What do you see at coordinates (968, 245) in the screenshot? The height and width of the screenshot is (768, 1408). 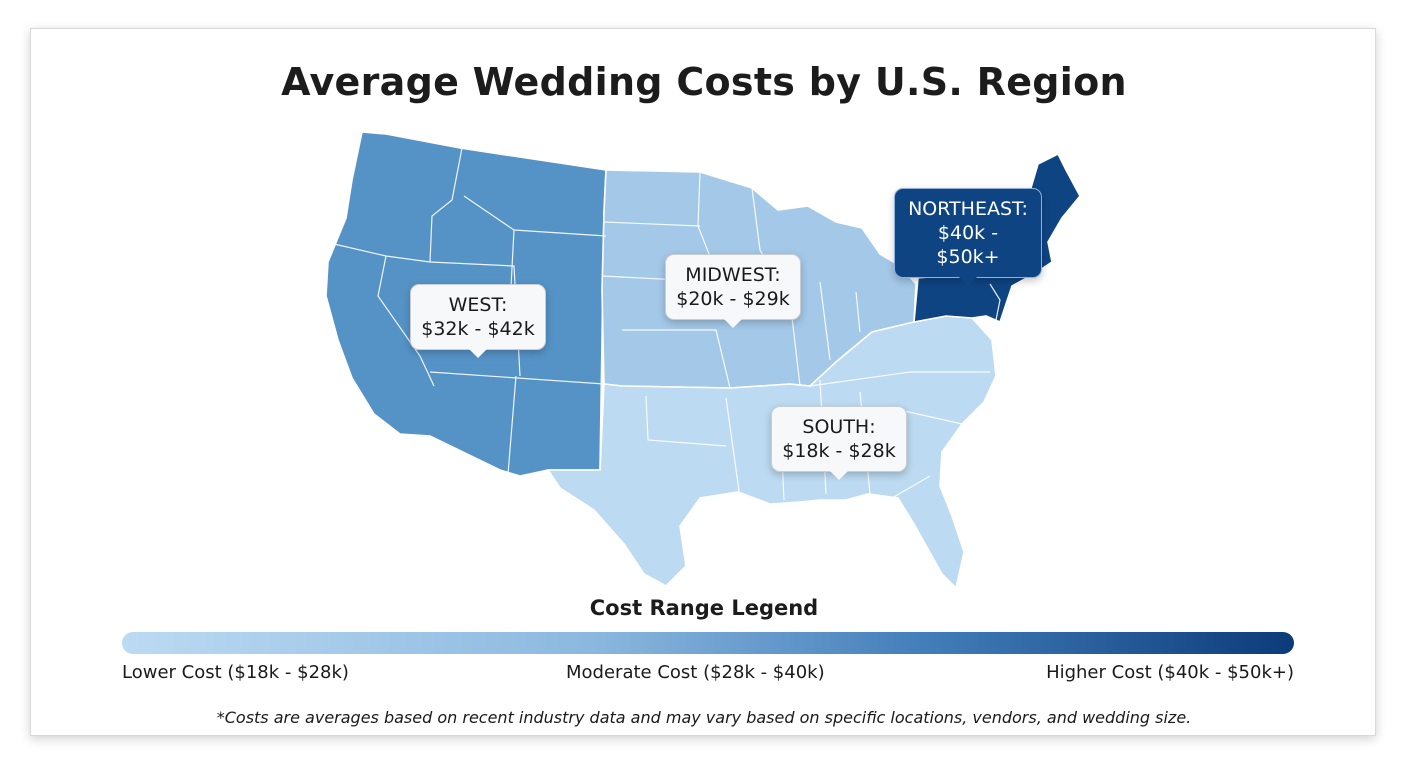 I see `region-range-northeast: $40k - $50k+` at bounding box center [968, 245].